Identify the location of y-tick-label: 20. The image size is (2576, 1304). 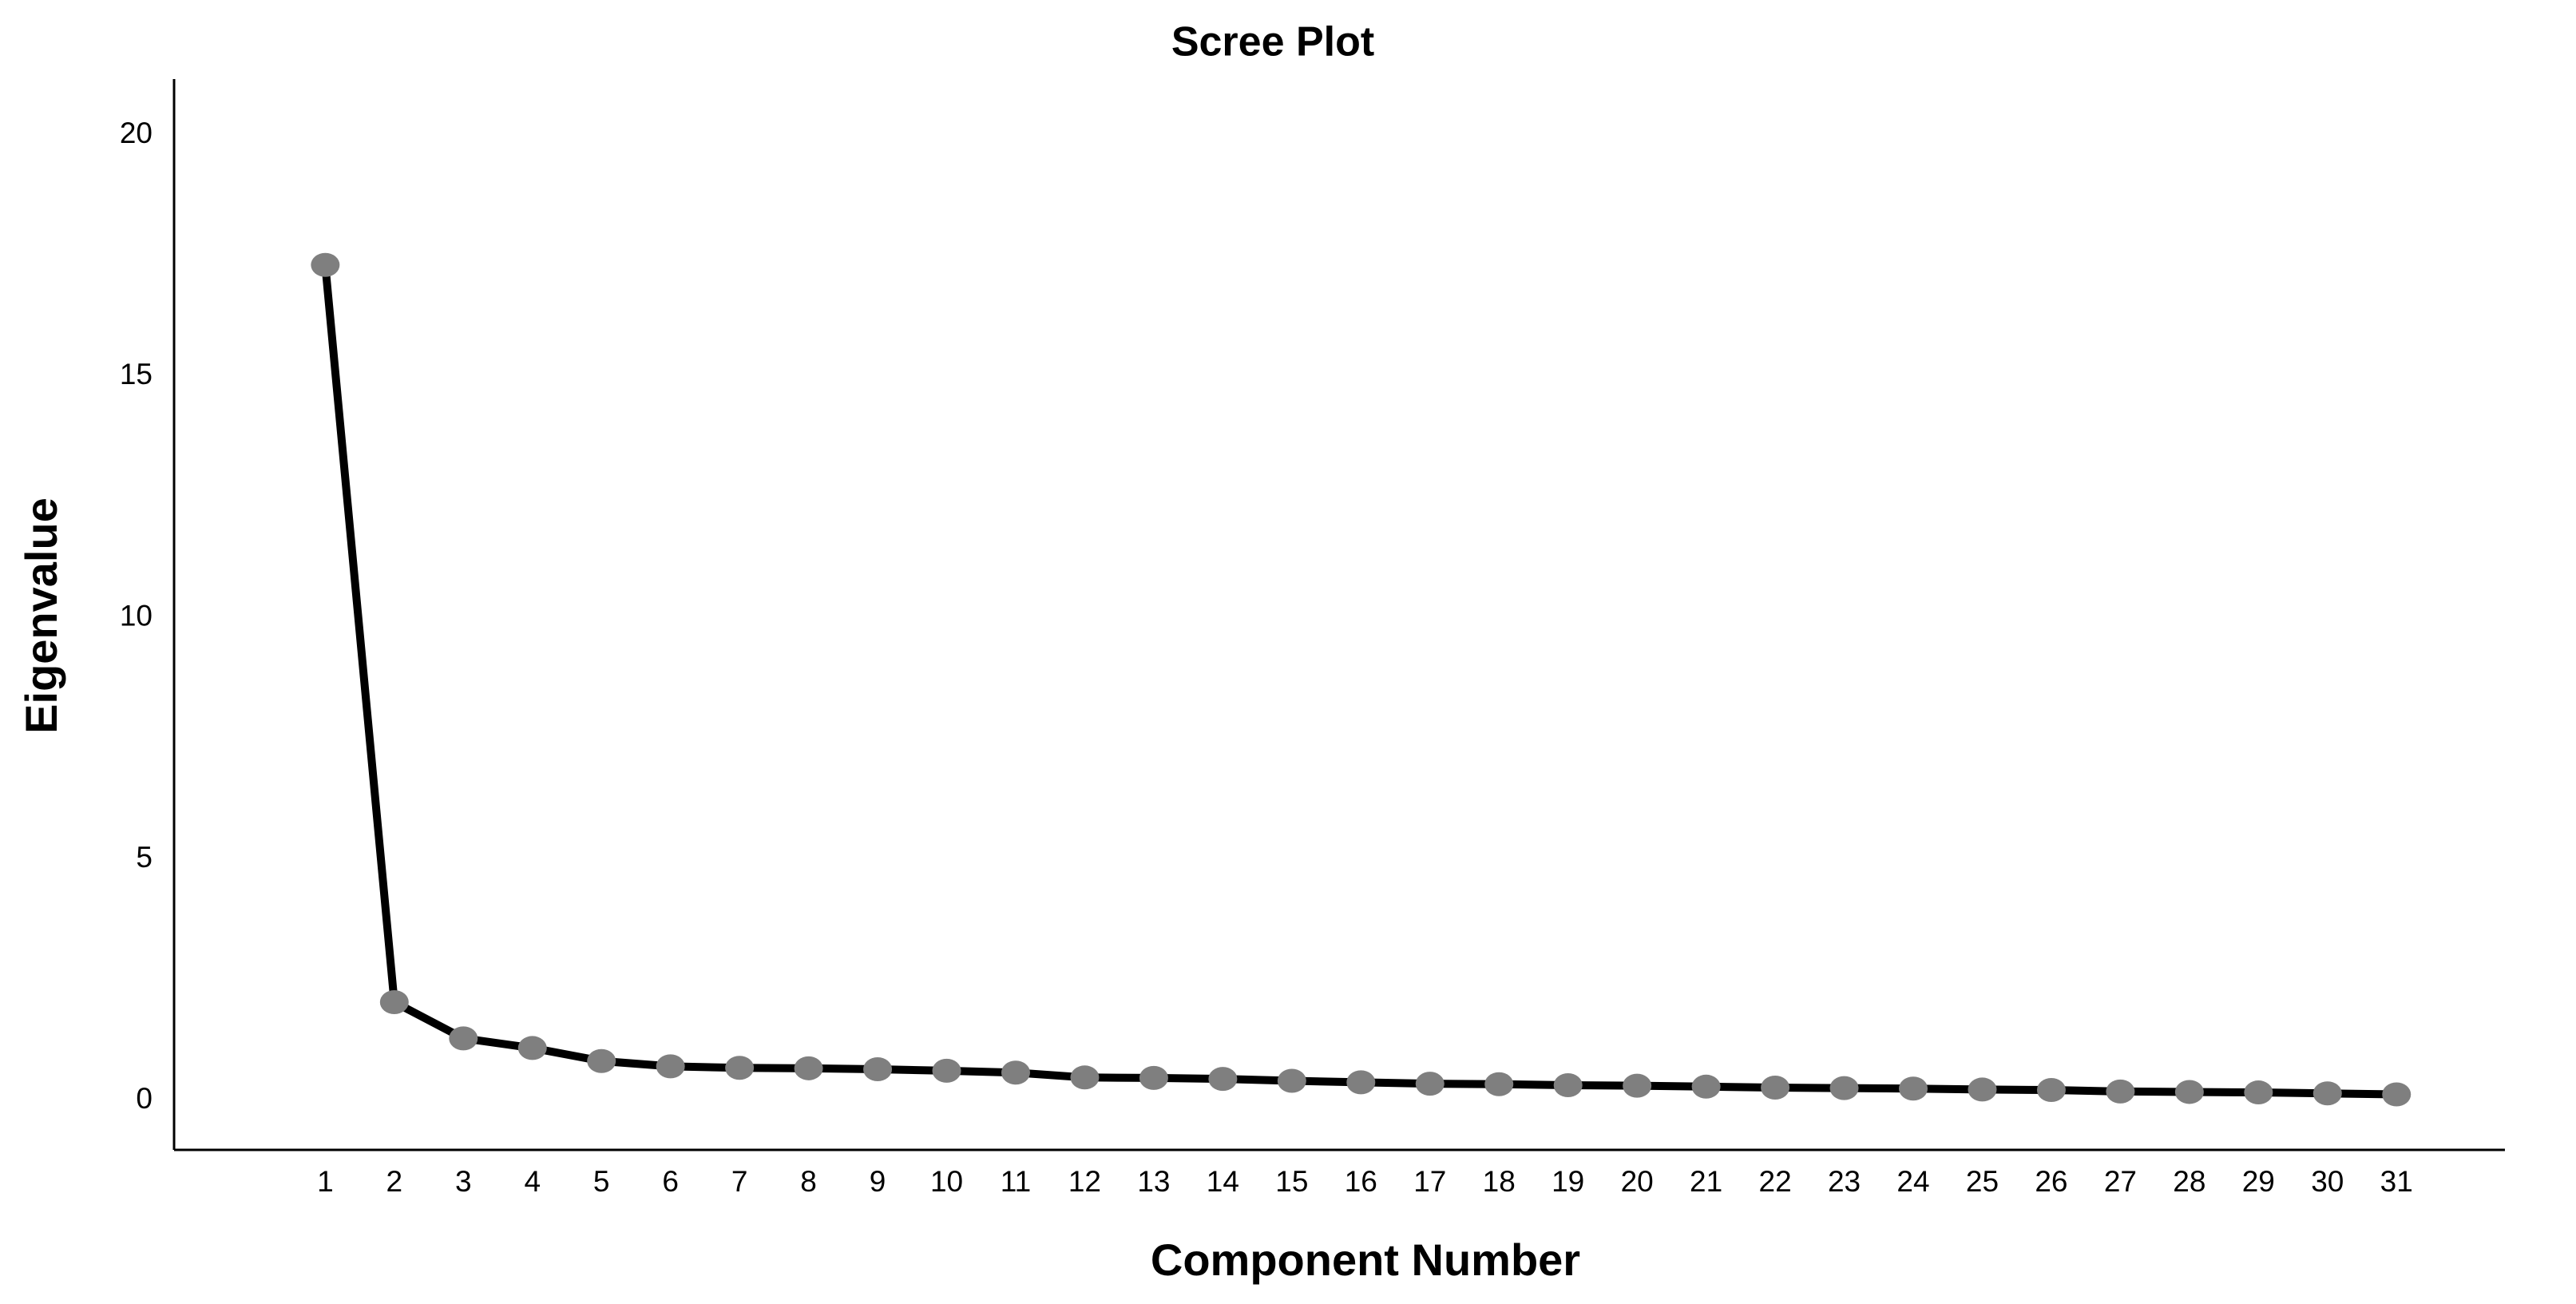
(136, 133).